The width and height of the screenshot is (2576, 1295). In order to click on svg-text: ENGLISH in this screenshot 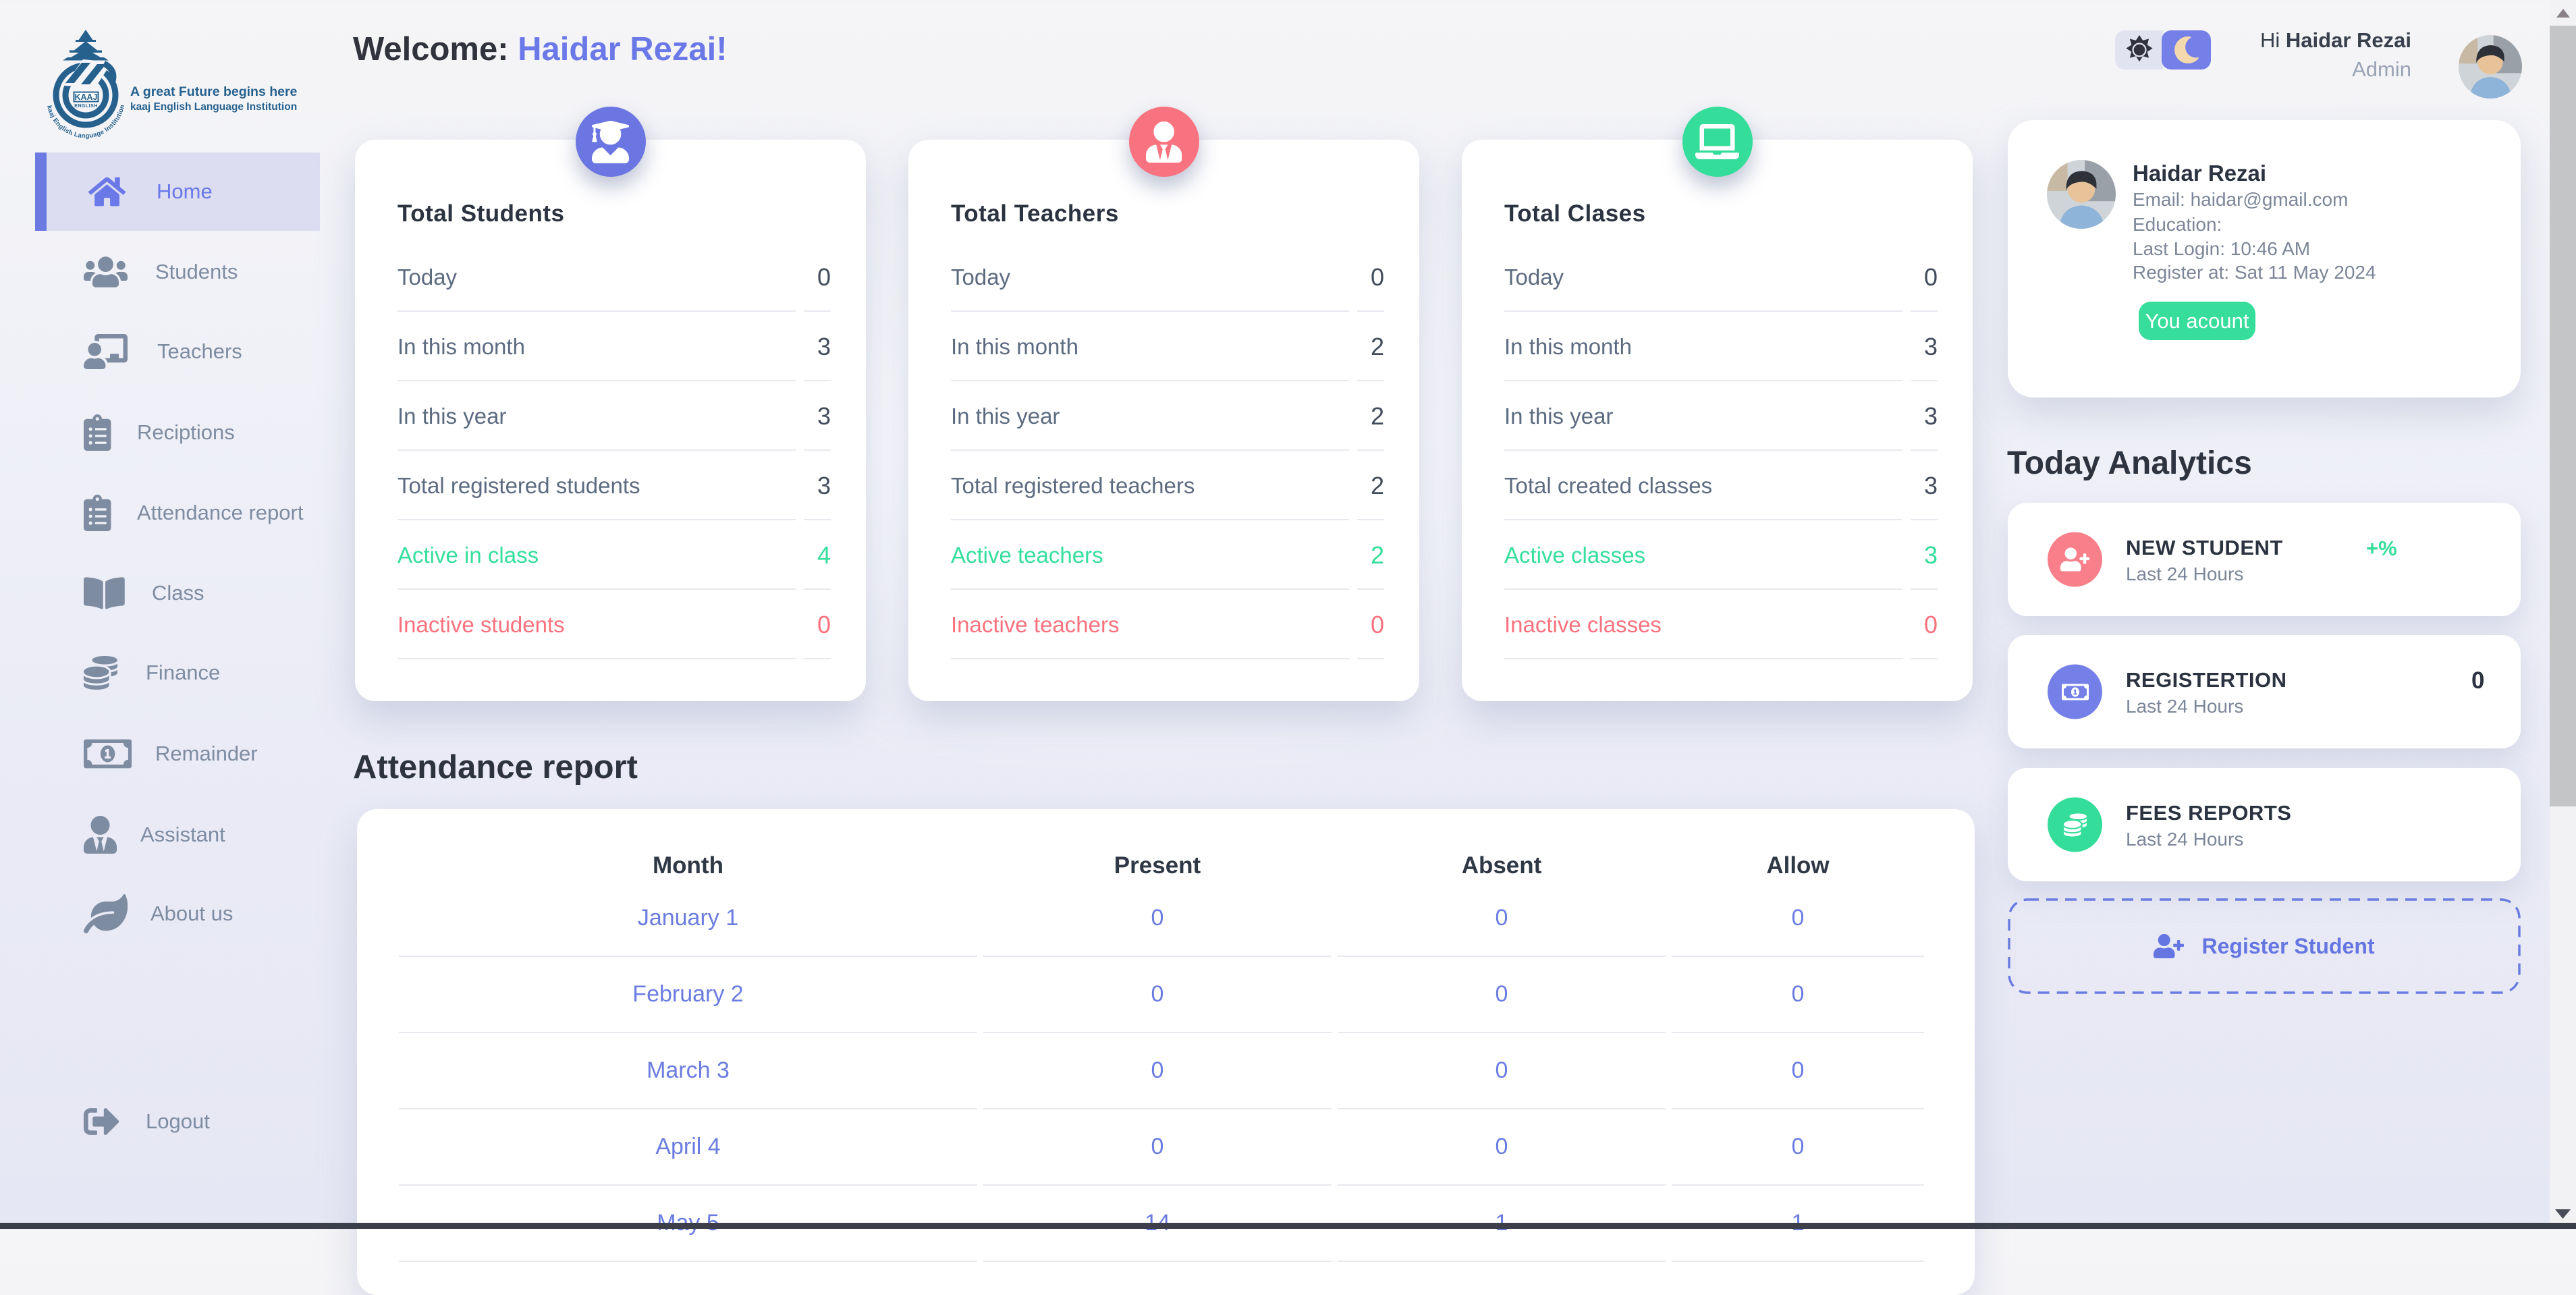, I will do `click(86, 107)`.